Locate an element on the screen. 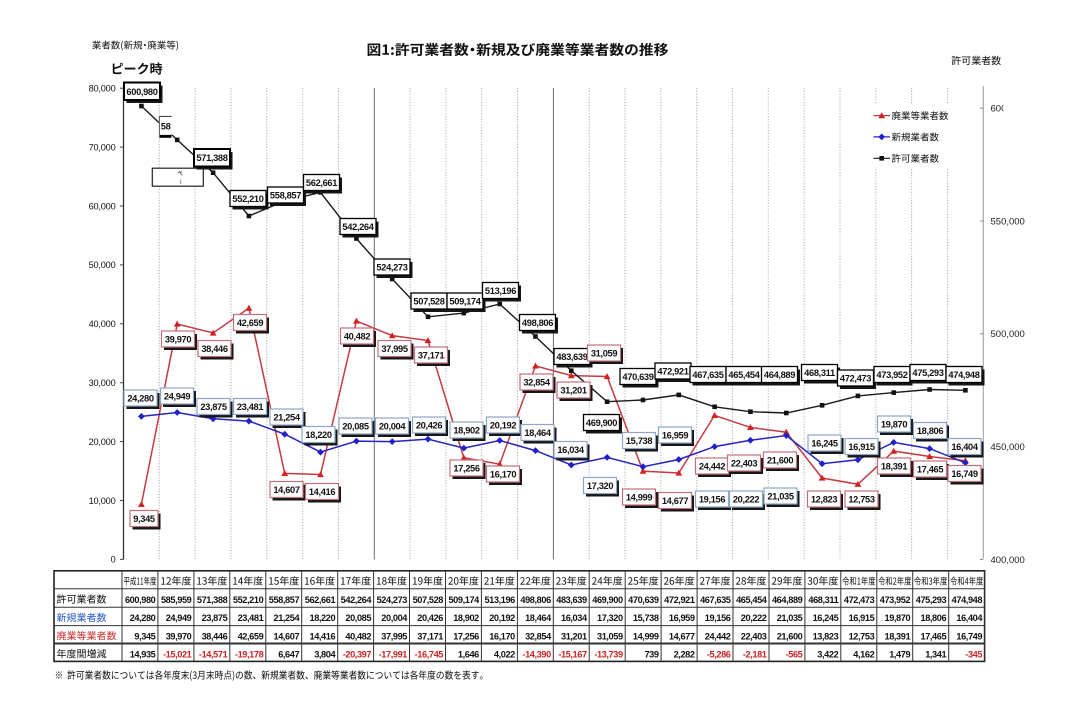  svg-text: -15,167 is located at coordinates (572, 654).